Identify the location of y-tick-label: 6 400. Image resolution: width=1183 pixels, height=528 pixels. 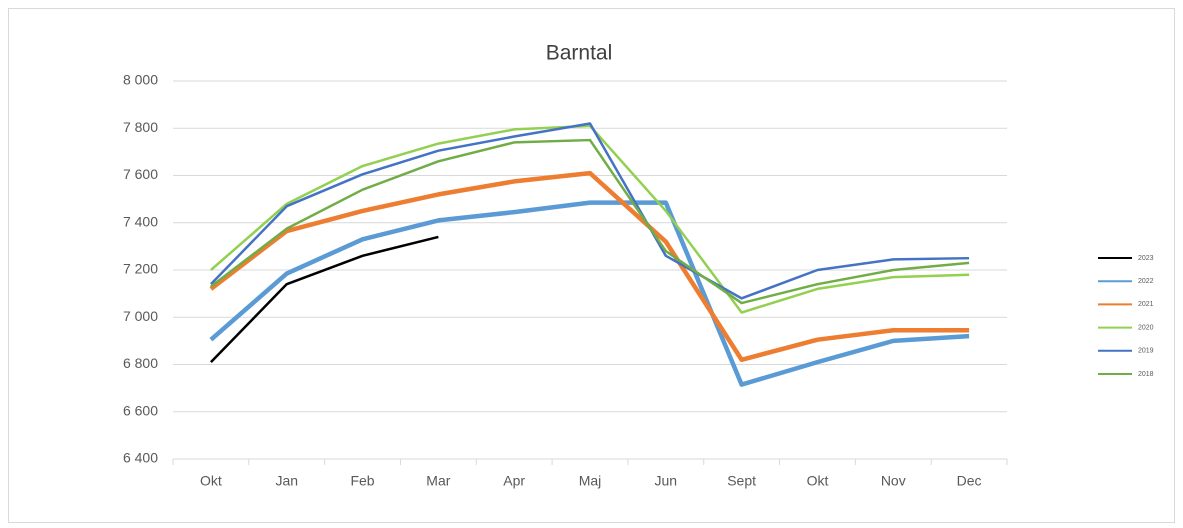
(140, 458).